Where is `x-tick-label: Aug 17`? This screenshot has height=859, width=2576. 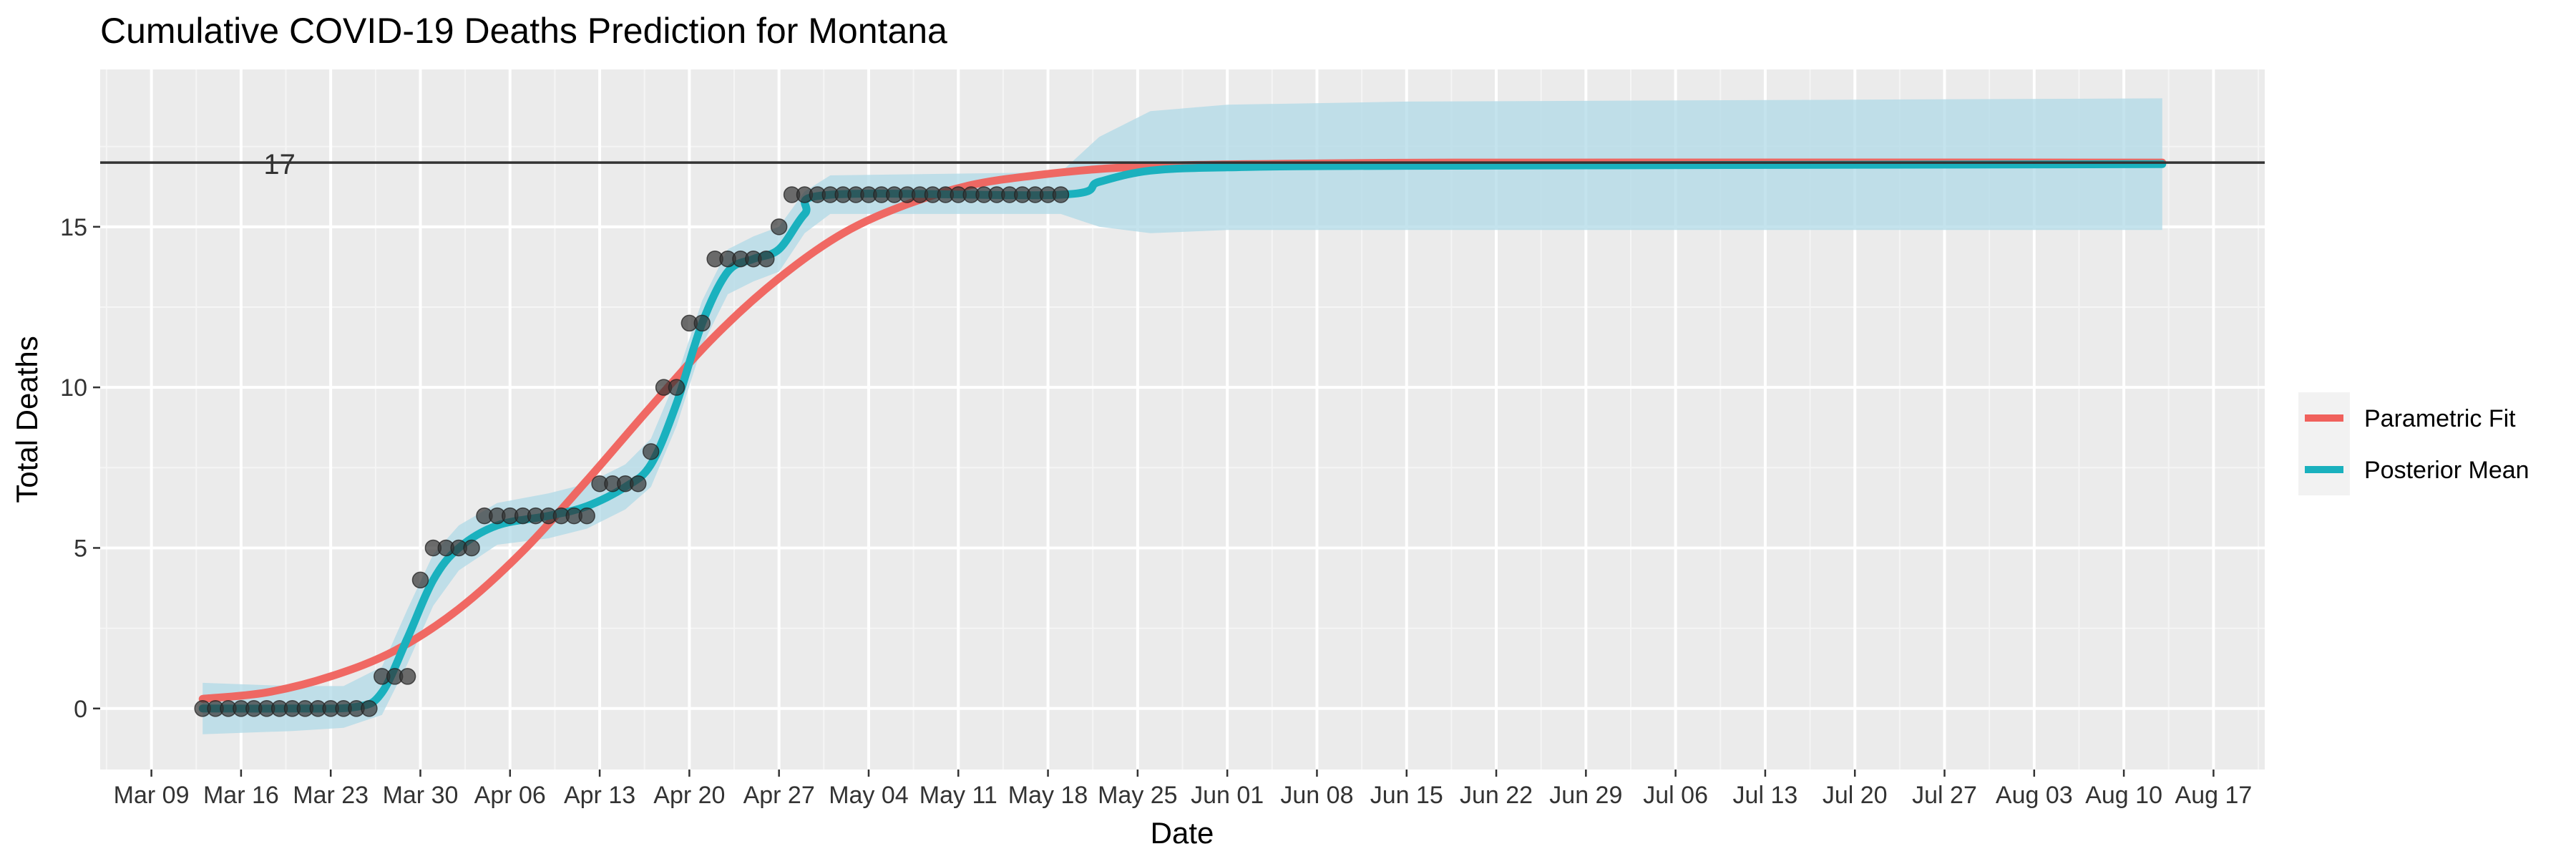 x-tick-label: Aug 17 is located at coordinates (2214, 795).